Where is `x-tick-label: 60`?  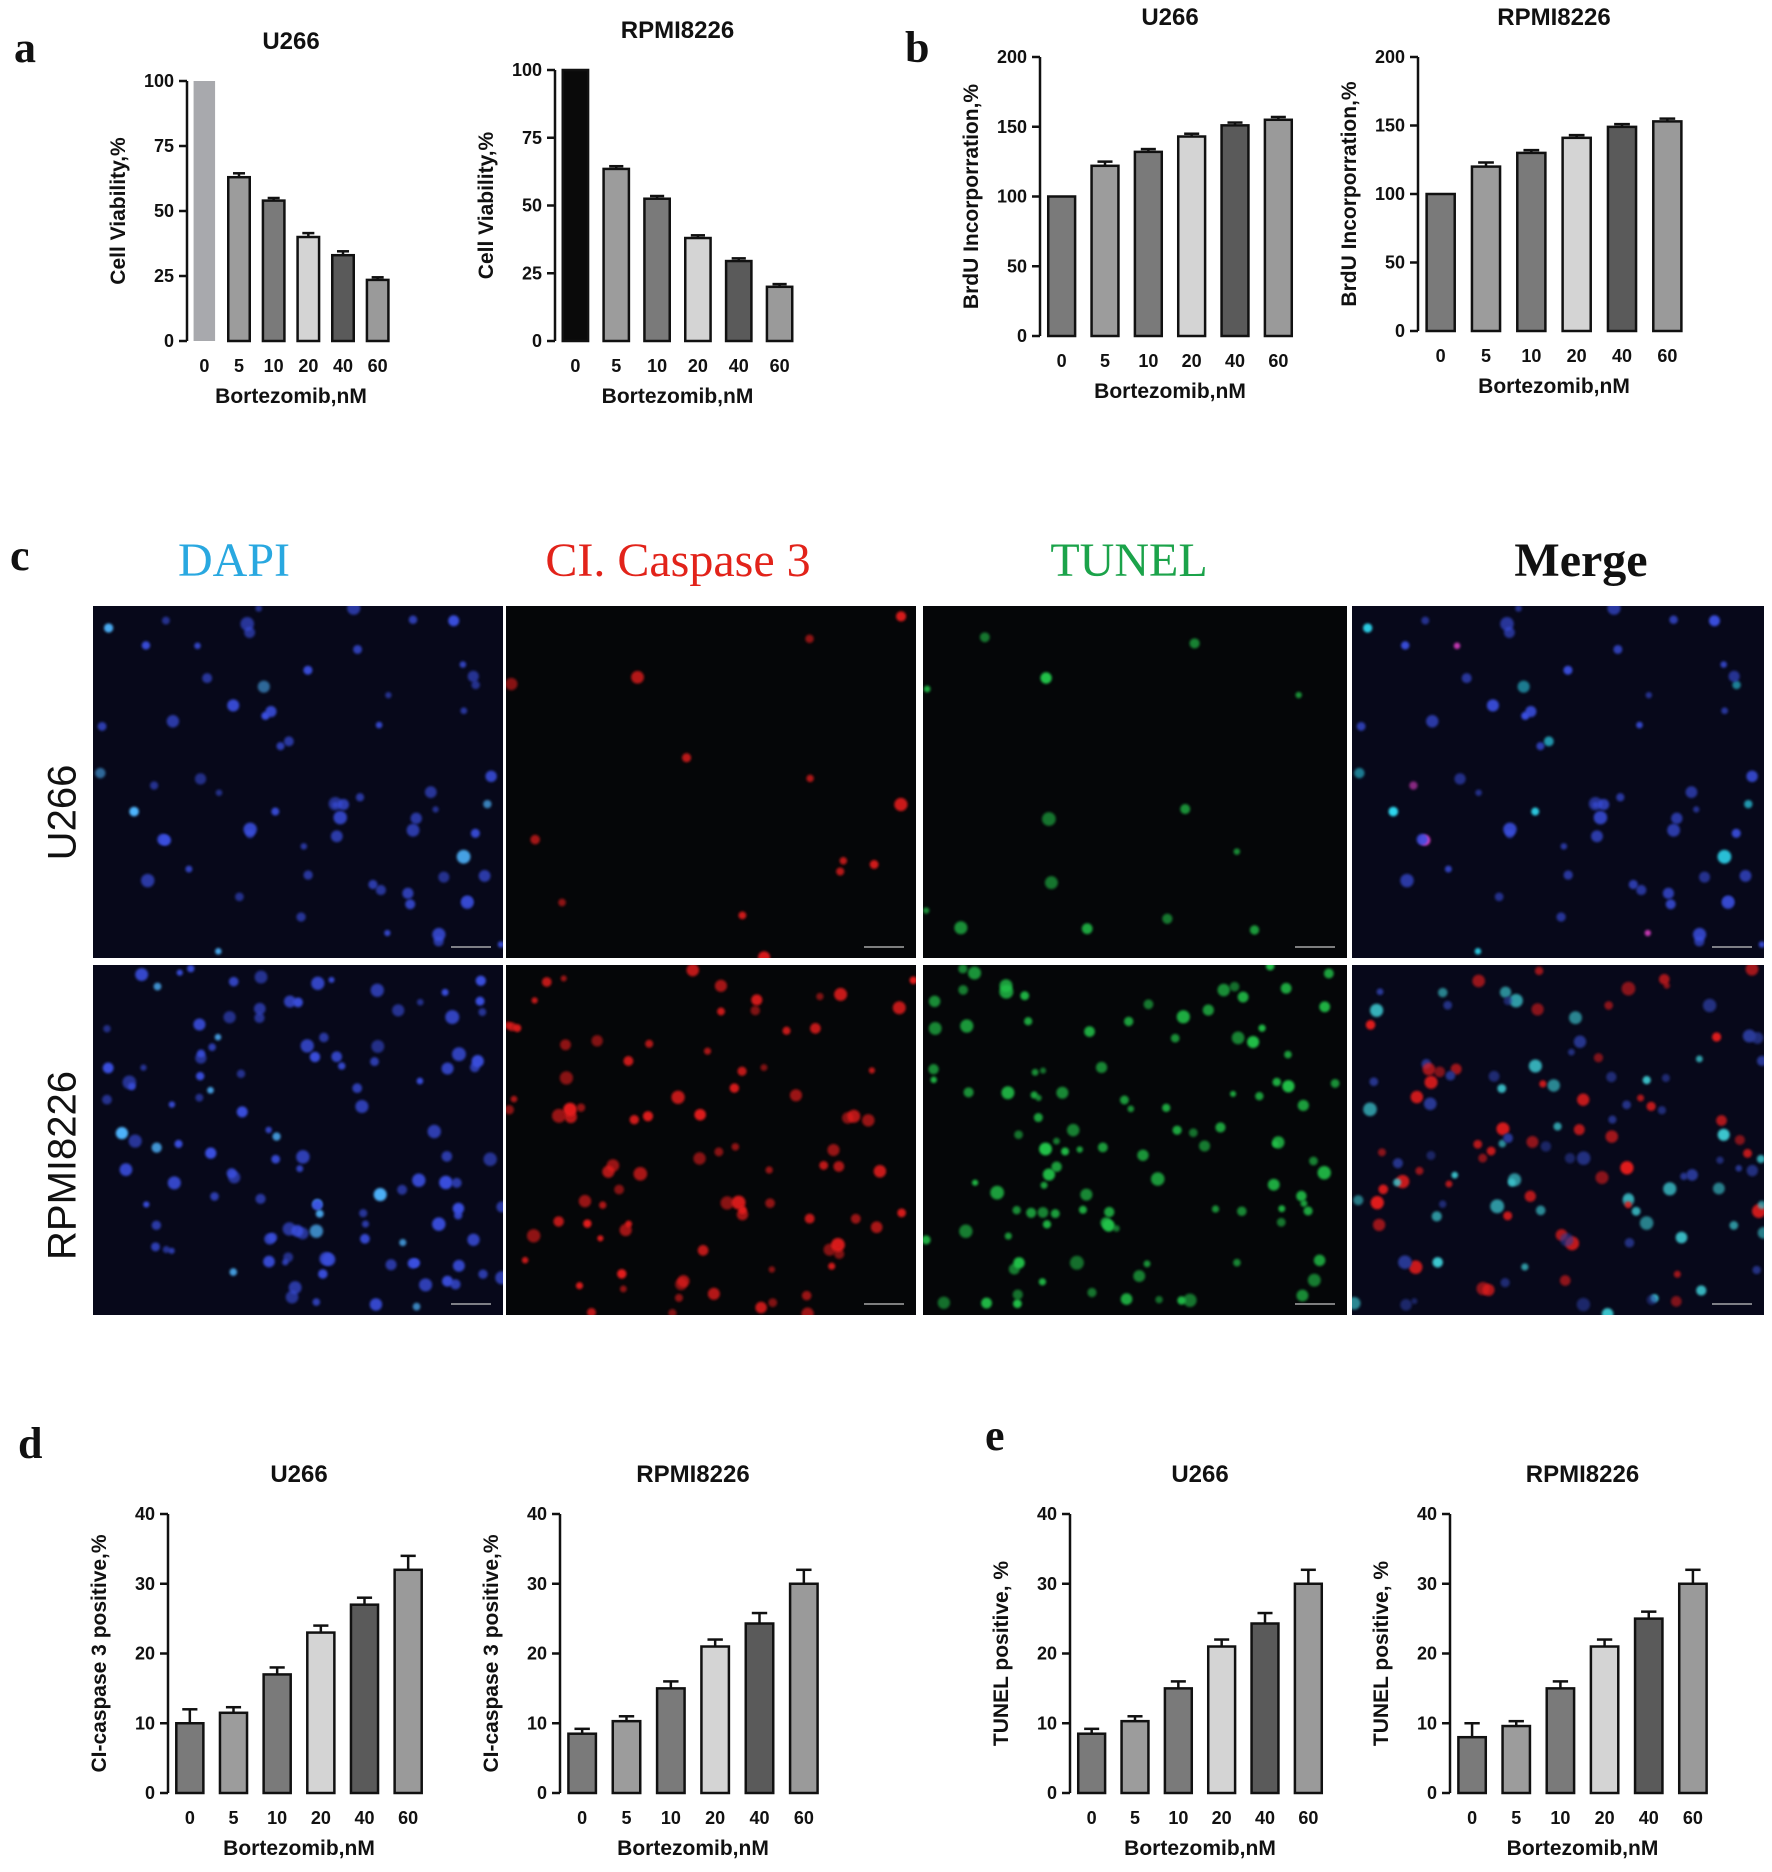 x-tick-label: 60 is located at coordinates (780, 366).